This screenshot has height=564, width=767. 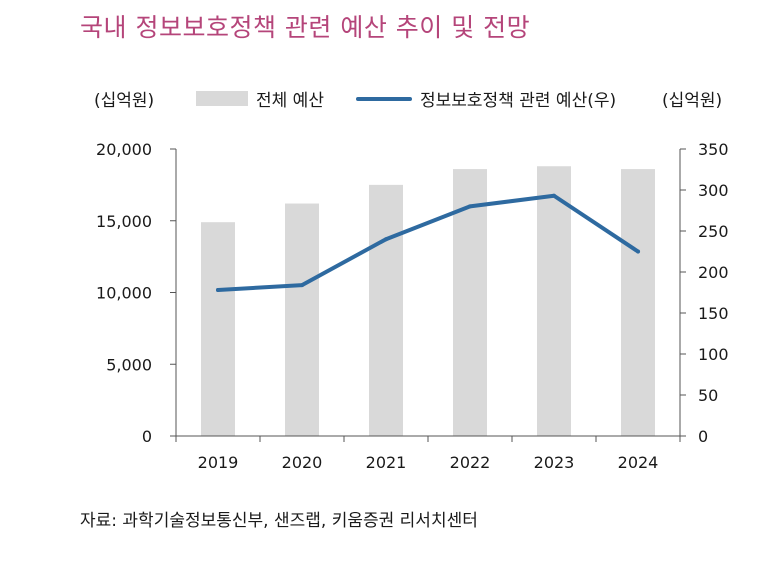 What do you see at coordinates (124, 101) in the screenshot?
I see `left-axis-unit: (십억원)` at bounding box center [124, 101].